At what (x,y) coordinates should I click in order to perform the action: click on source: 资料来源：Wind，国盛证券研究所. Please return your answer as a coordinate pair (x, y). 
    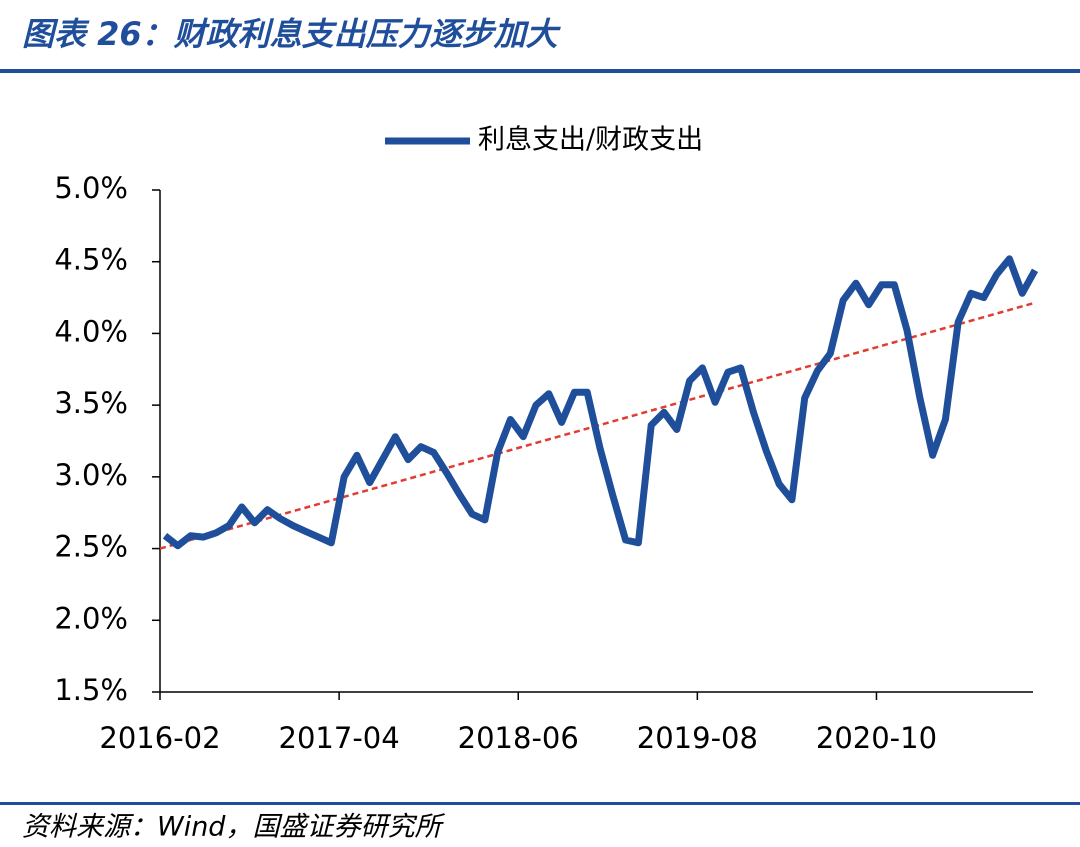
    Looking at the image, I should click on (233, 827).